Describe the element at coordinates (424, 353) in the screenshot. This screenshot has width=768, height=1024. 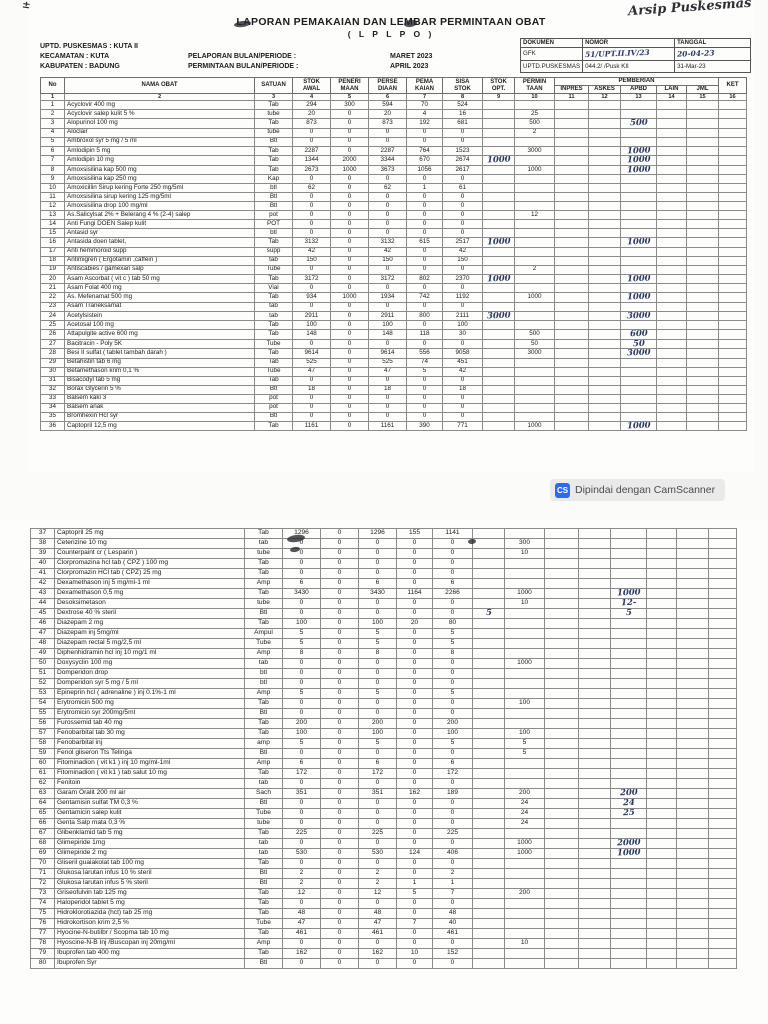
I see `cell: 556` at that location.